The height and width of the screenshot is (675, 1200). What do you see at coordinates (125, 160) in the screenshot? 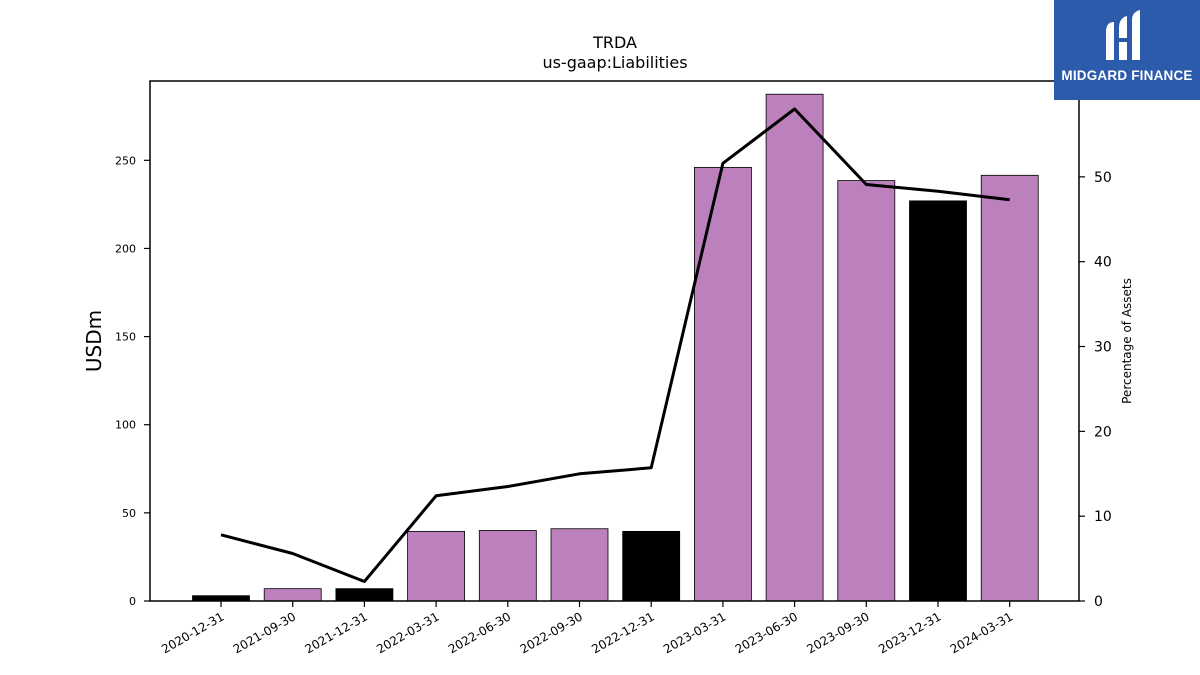
I see `y-tick-label: 250` at bounding box center [125, 160].